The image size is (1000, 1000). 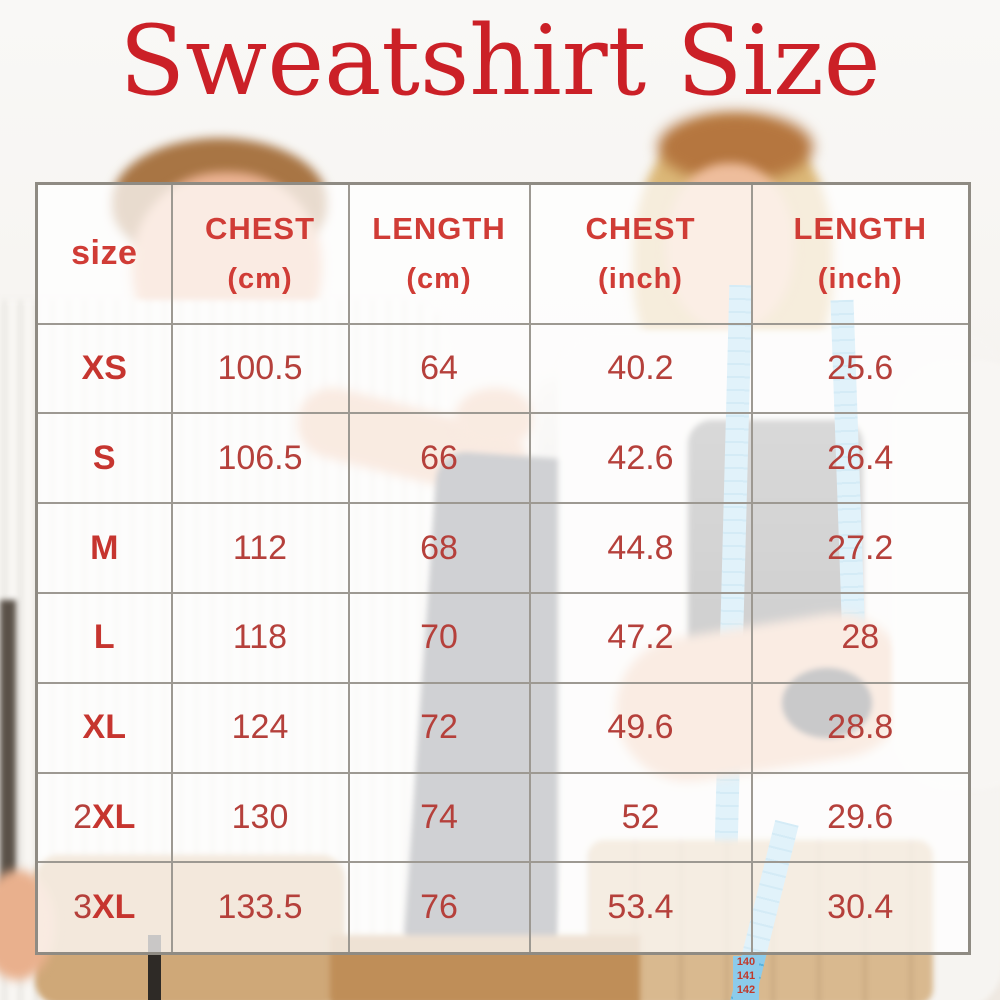 I want to click on table-row-l: L 118 70 47.2 28, so click(x=503, y=637).